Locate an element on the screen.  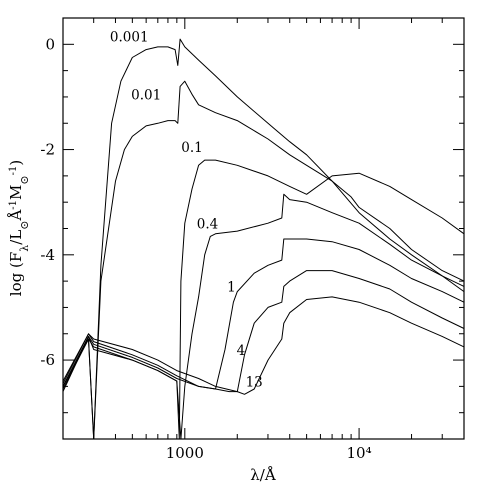
x-axis-label: λ/Å is located at coordinates (263, 475).